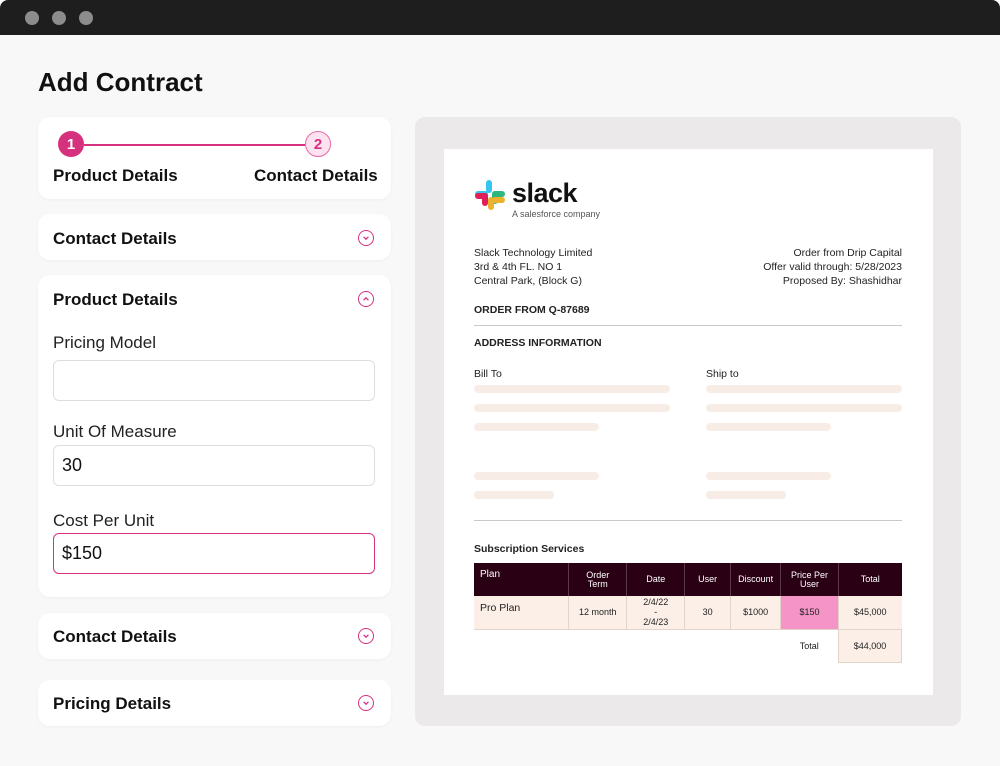 Image resolution: width=1000 pixels, height=766 pixels. I want to click on pricing-model-label: Pricing Model, so click(104, 342).